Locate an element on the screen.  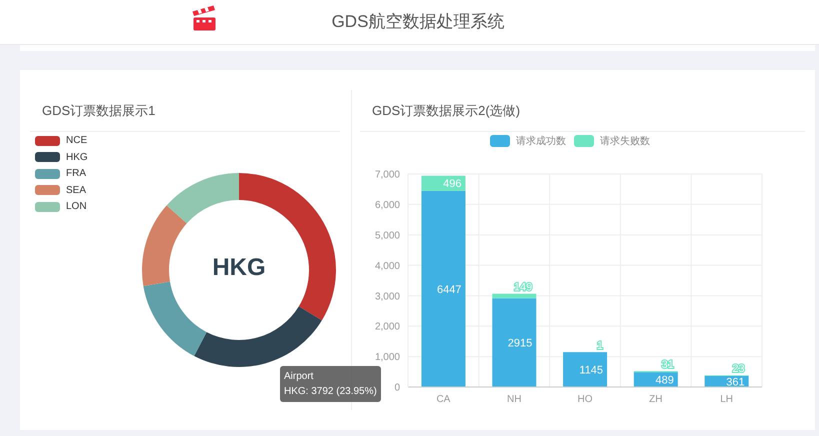
data-label: 1 is located at coordinates (600, 346).